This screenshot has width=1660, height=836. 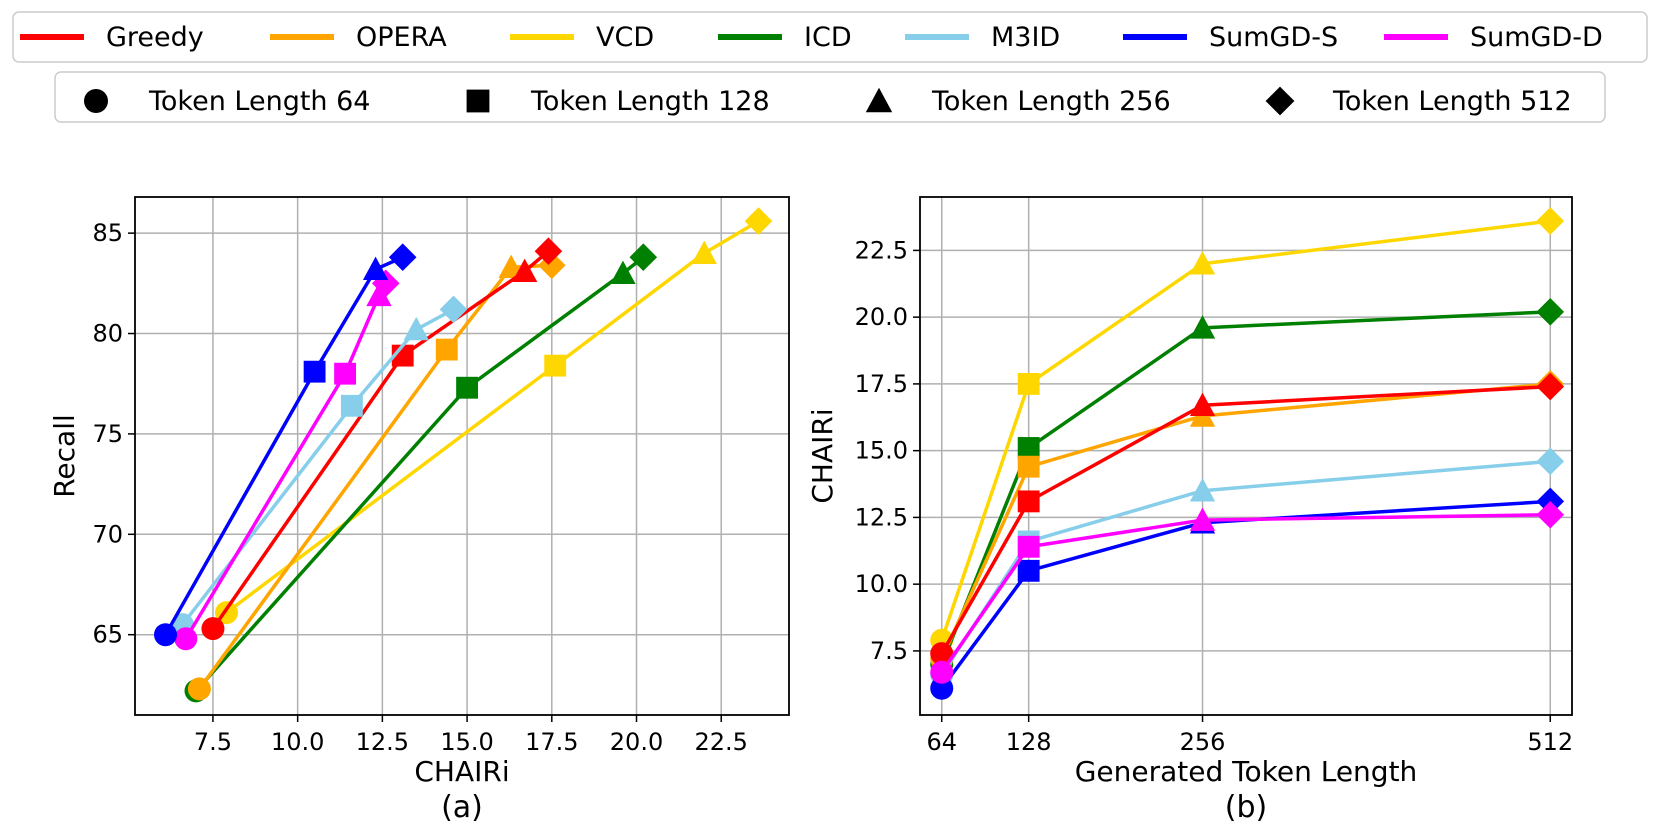 What do you see at coordinates (199, 689) in the screenshot?
I see `point-opera-circle` at bounding box center [199, 689].